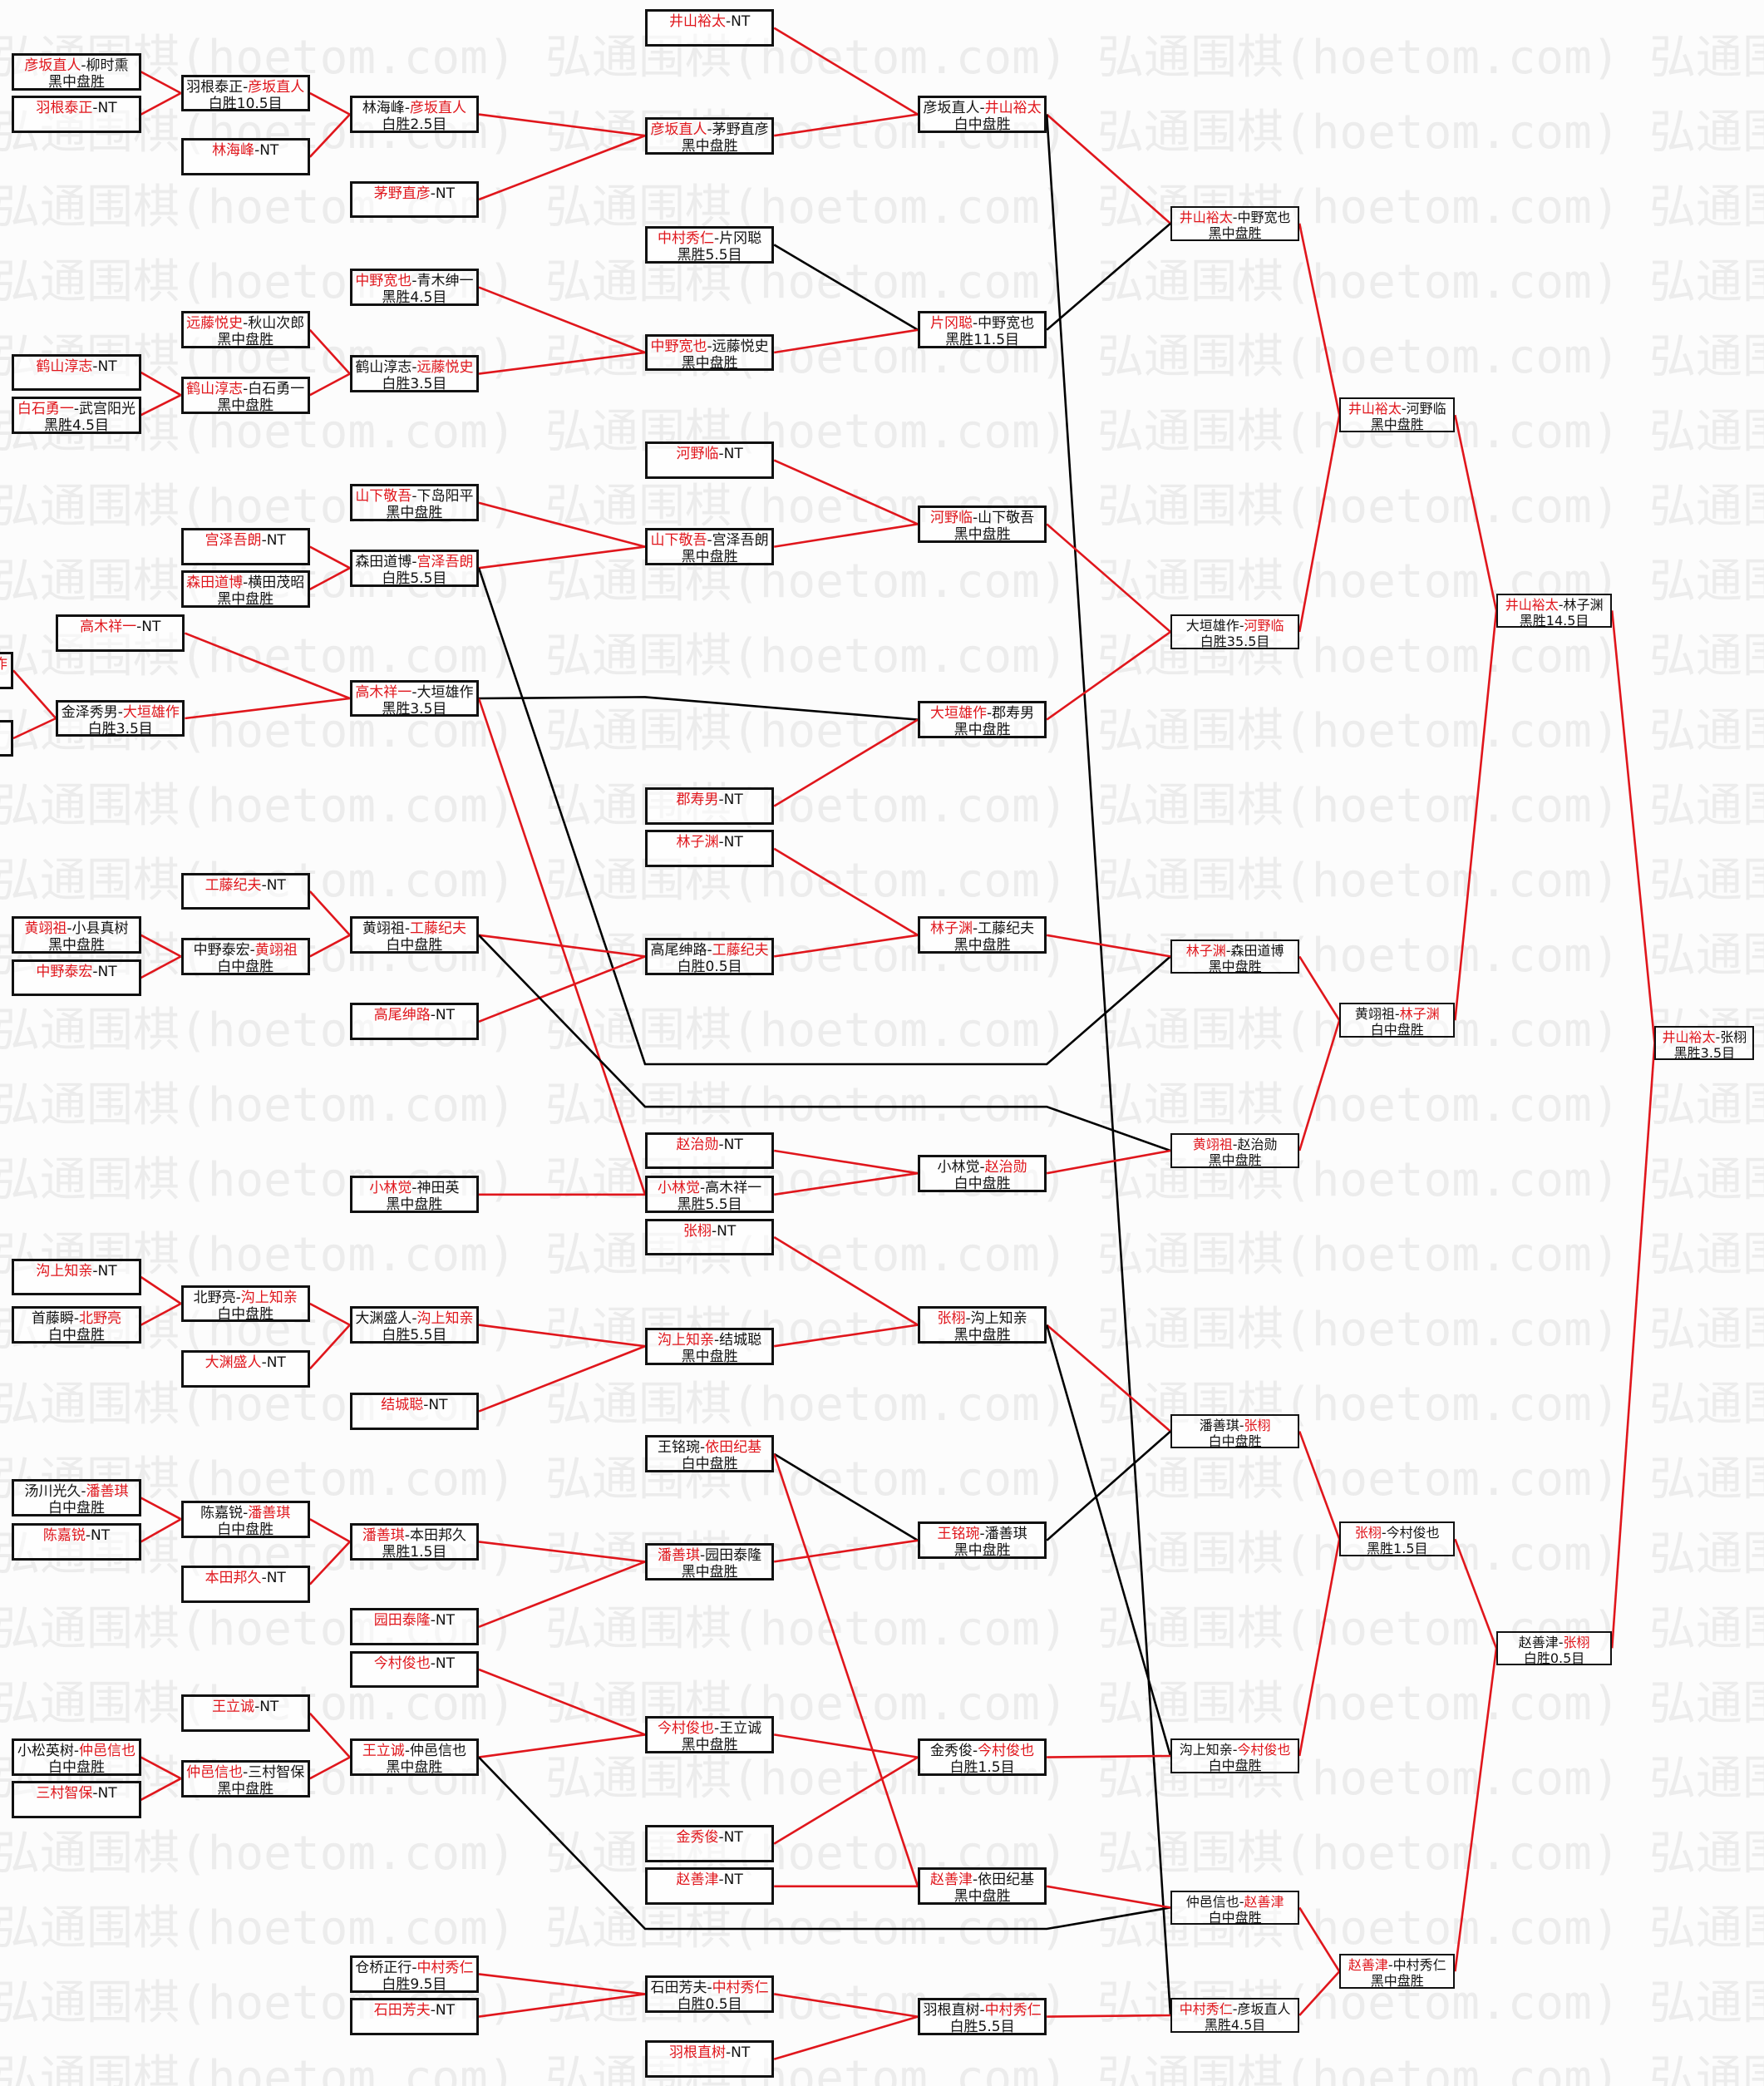 This screenshot has height=2086, width=1764. I want to click on player-name-winner: 宫泽吾朗, so click(233, 541).